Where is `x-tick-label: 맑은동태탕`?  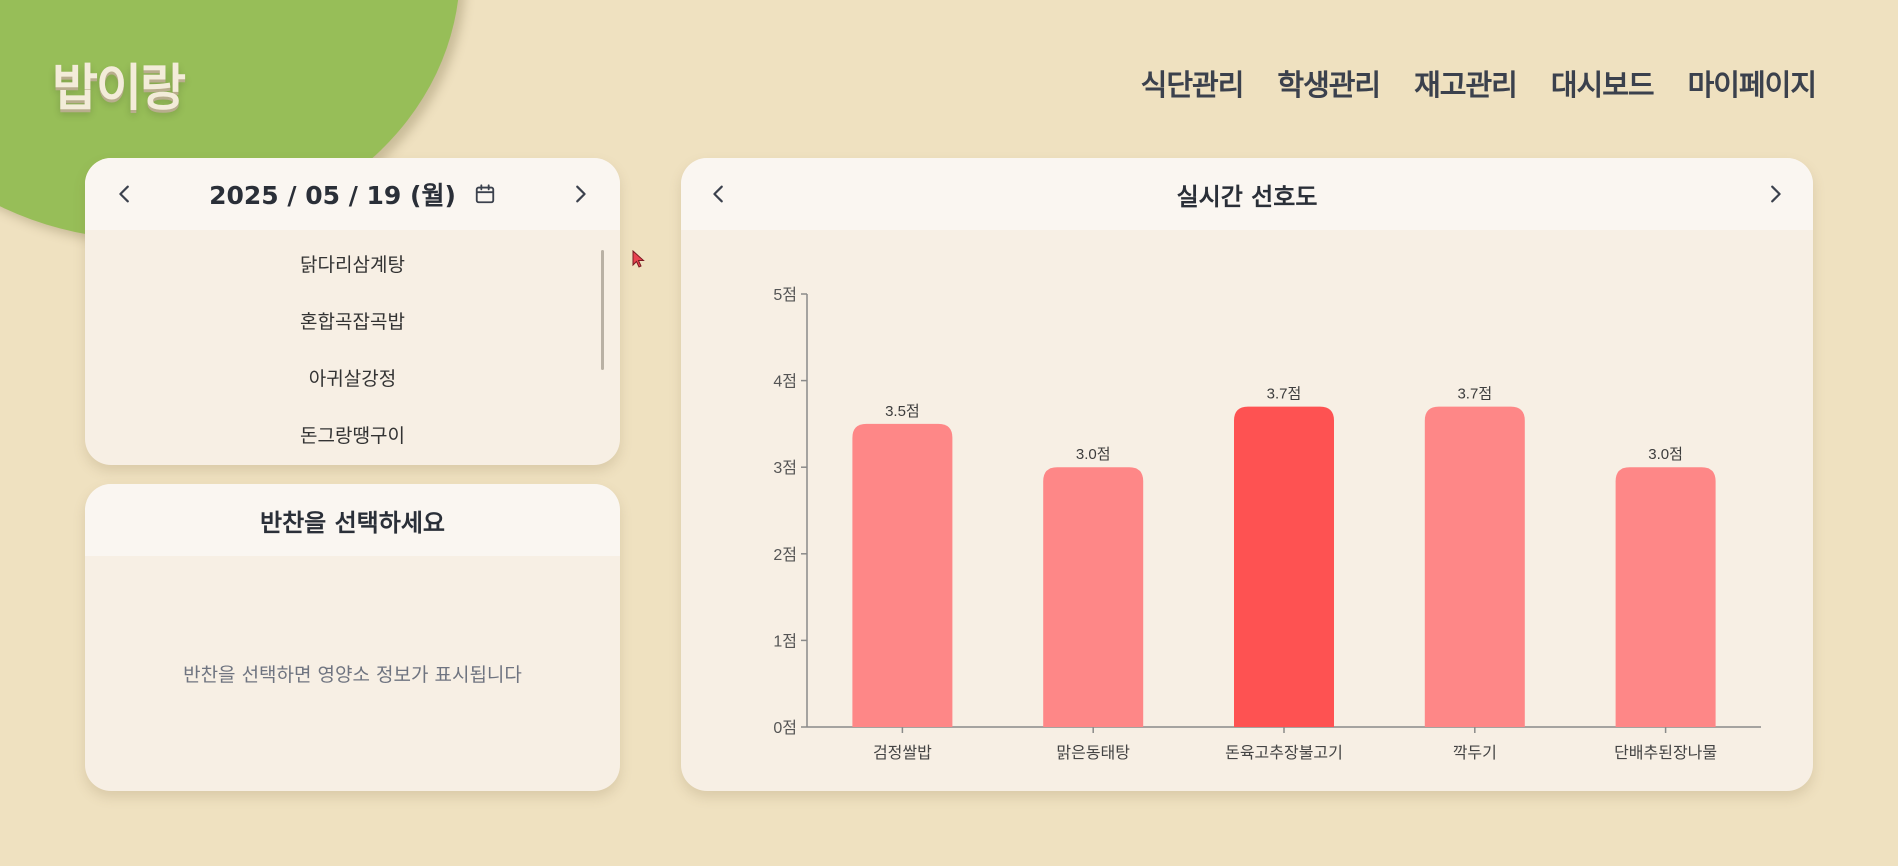
x-tick-label: 맑은동태탕 is located at coordinates (1093, 753).